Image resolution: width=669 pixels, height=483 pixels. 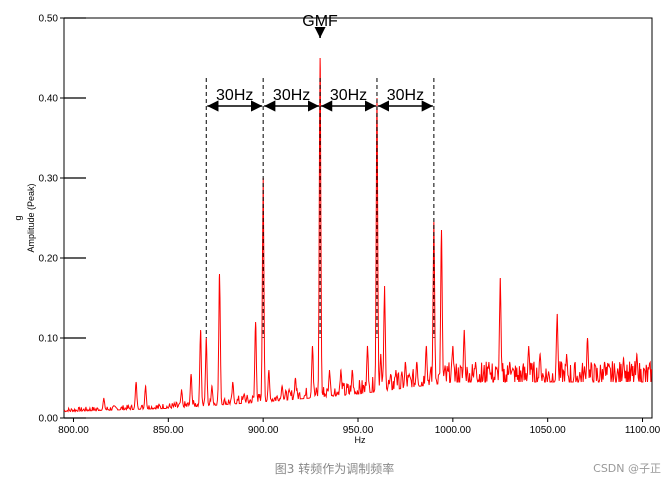 What do you see at coordinates (643, 430) in the screenshot?
I see `x-tick-label: 1100.00` at bounding box center [643, 430].